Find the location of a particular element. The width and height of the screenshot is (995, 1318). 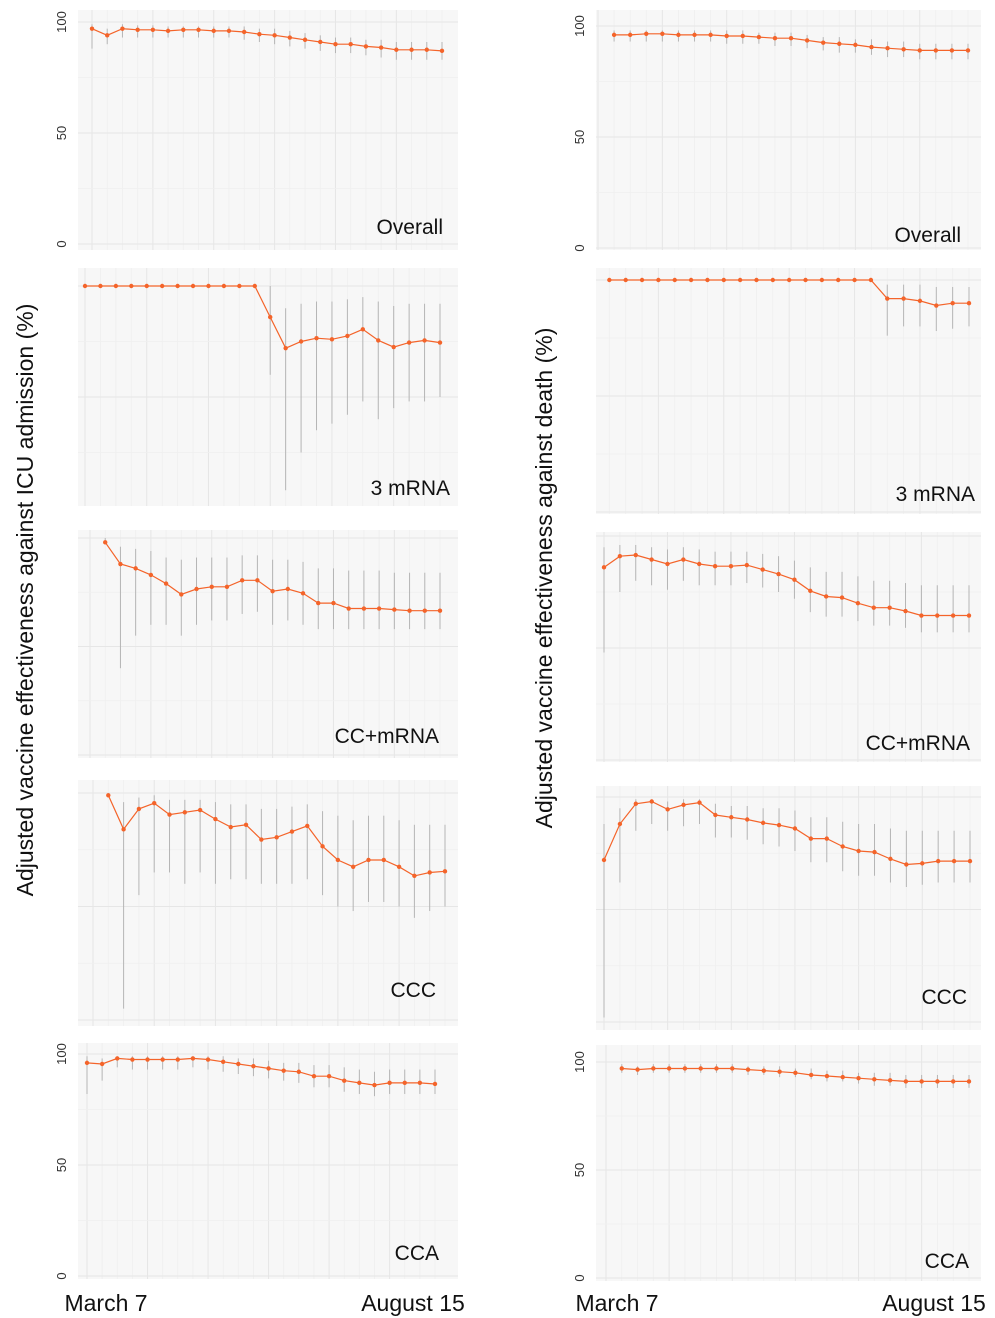

panel-title: 3 mRNA is located at coordinates (410, 488).